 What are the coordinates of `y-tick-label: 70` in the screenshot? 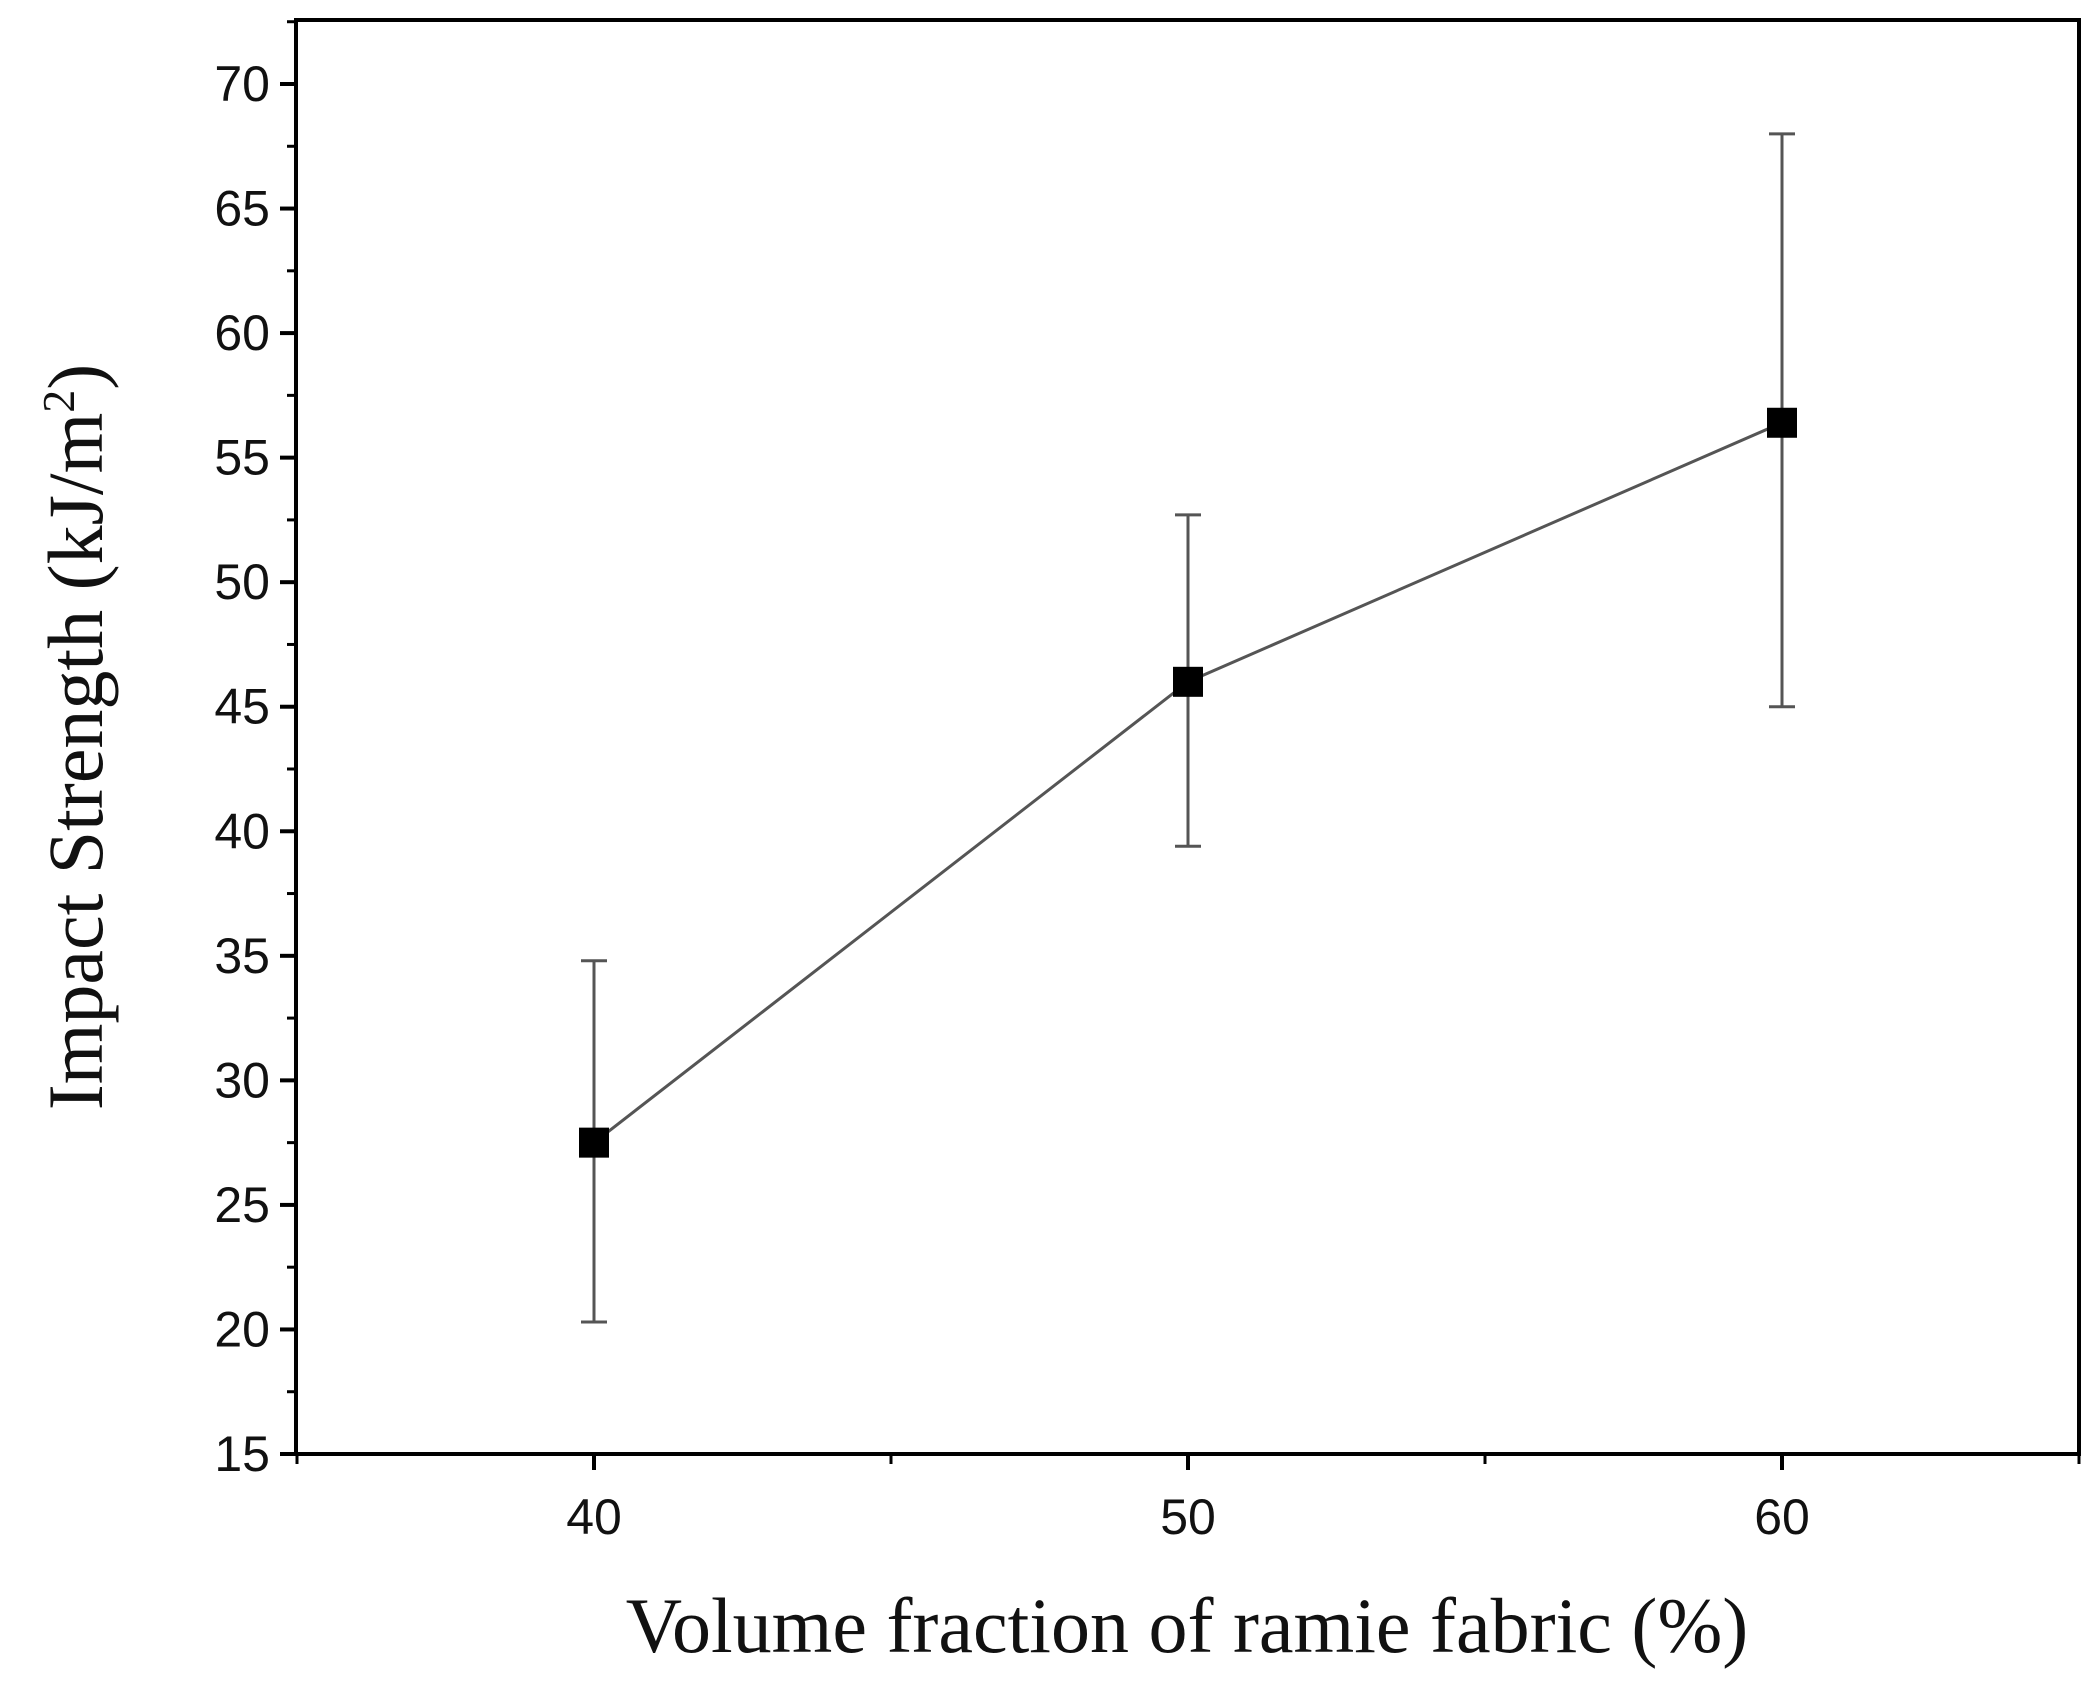 It's located at (242, 84).